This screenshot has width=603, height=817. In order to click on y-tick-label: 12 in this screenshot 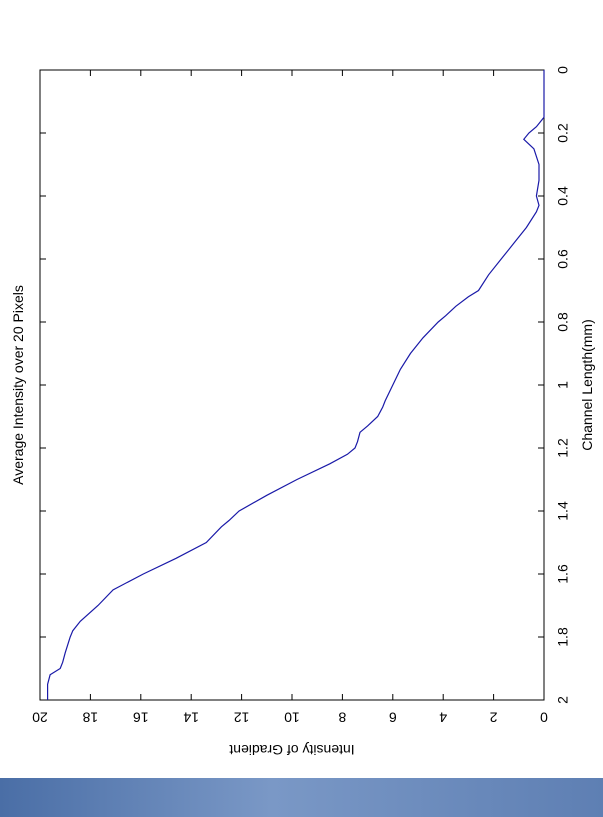, I will do `click(242, 717)`.